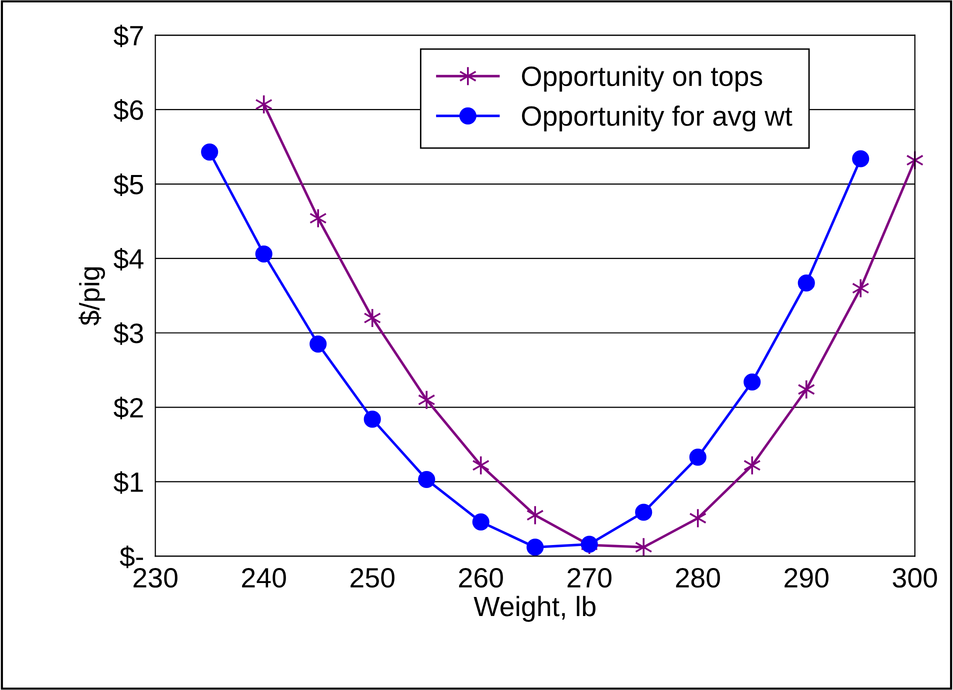  Describe the element at coordinates (129, 333) in the screenshot. I see `y-tick-label: $3` at that location.